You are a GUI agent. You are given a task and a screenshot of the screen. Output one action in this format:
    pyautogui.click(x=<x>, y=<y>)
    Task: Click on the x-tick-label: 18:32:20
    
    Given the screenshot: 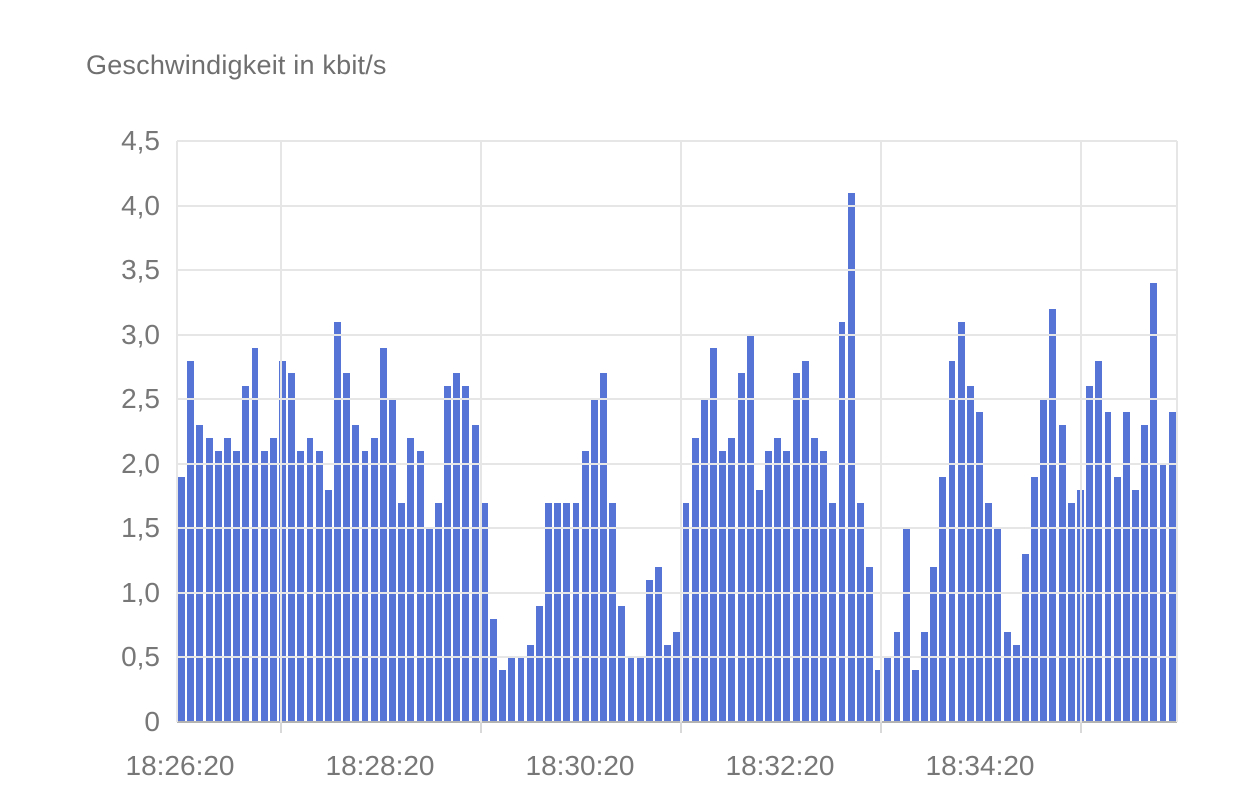 What is the action you would take?
    pyautogui.click(x=780, y=765)
    